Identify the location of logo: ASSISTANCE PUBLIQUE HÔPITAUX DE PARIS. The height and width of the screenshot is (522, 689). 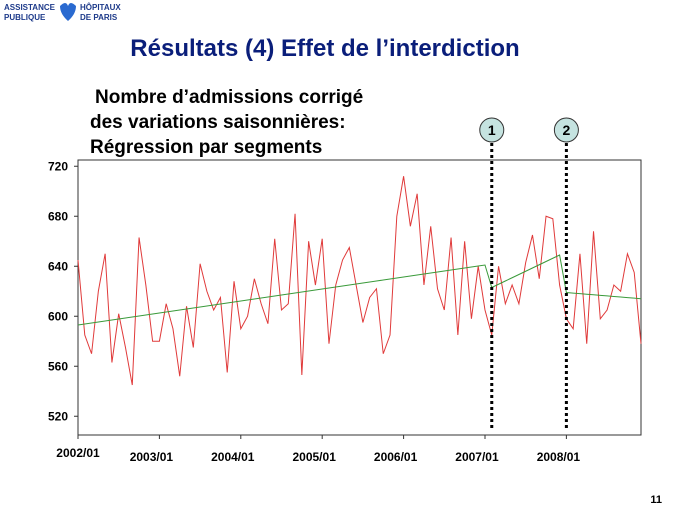
(62, 12).